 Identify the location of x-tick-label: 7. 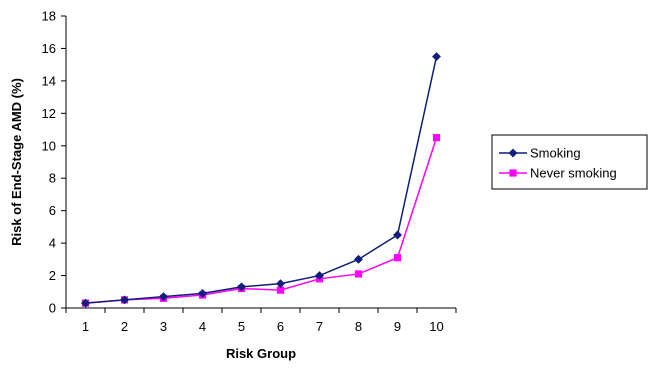
(319, 326).